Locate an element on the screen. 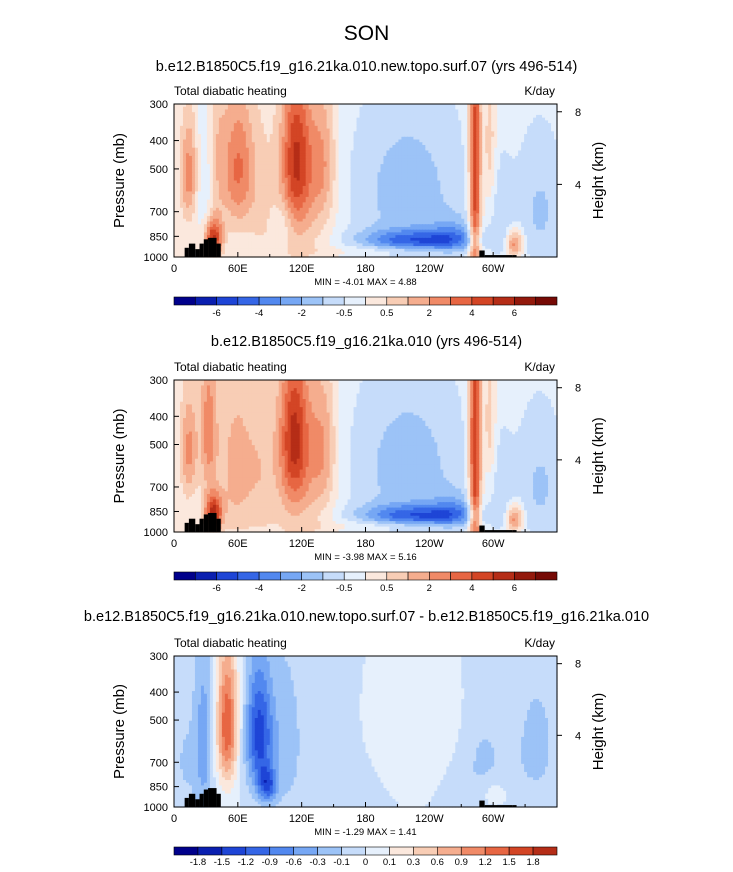  colorbar-label: 0.3 is located at coordinates (413, 862).